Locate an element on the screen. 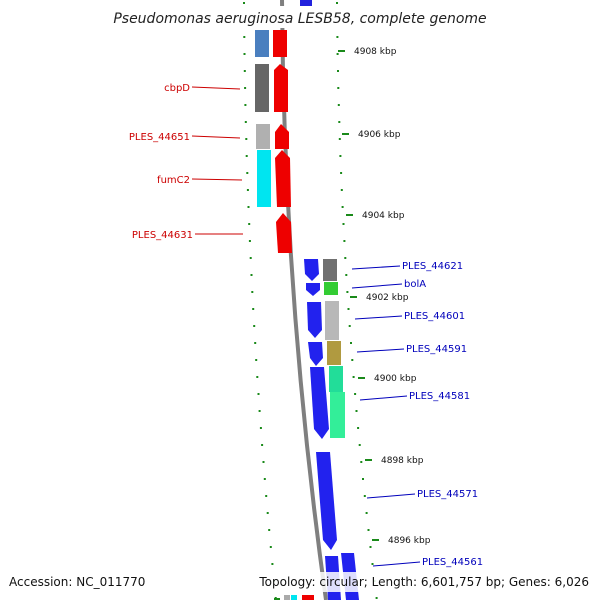 The height and width of the screenshot is (600, 600). gene-label: fumC2 is located at coordinates (173, 180).